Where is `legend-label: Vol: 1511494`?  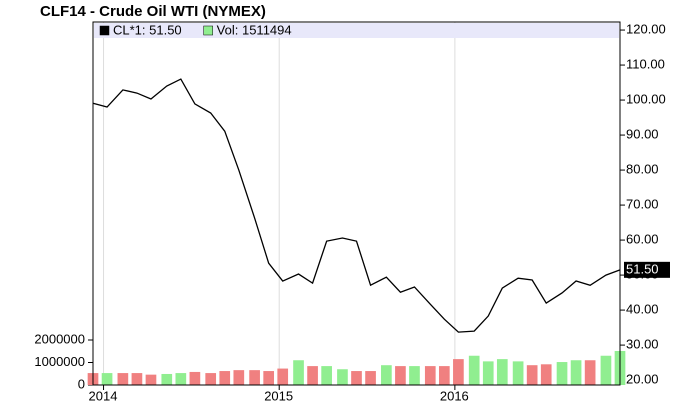 legend-label: Vol: 1511494 is located at coordinates (254, 29).